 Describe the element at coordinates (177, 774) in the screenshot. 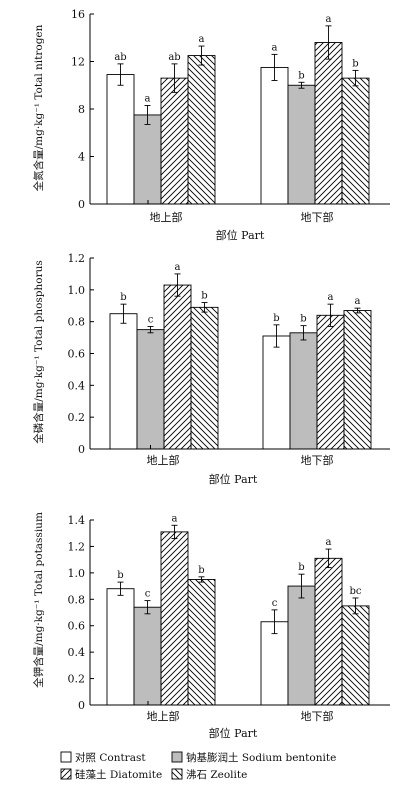

I see `legend-swatch-zeolite` at that location.